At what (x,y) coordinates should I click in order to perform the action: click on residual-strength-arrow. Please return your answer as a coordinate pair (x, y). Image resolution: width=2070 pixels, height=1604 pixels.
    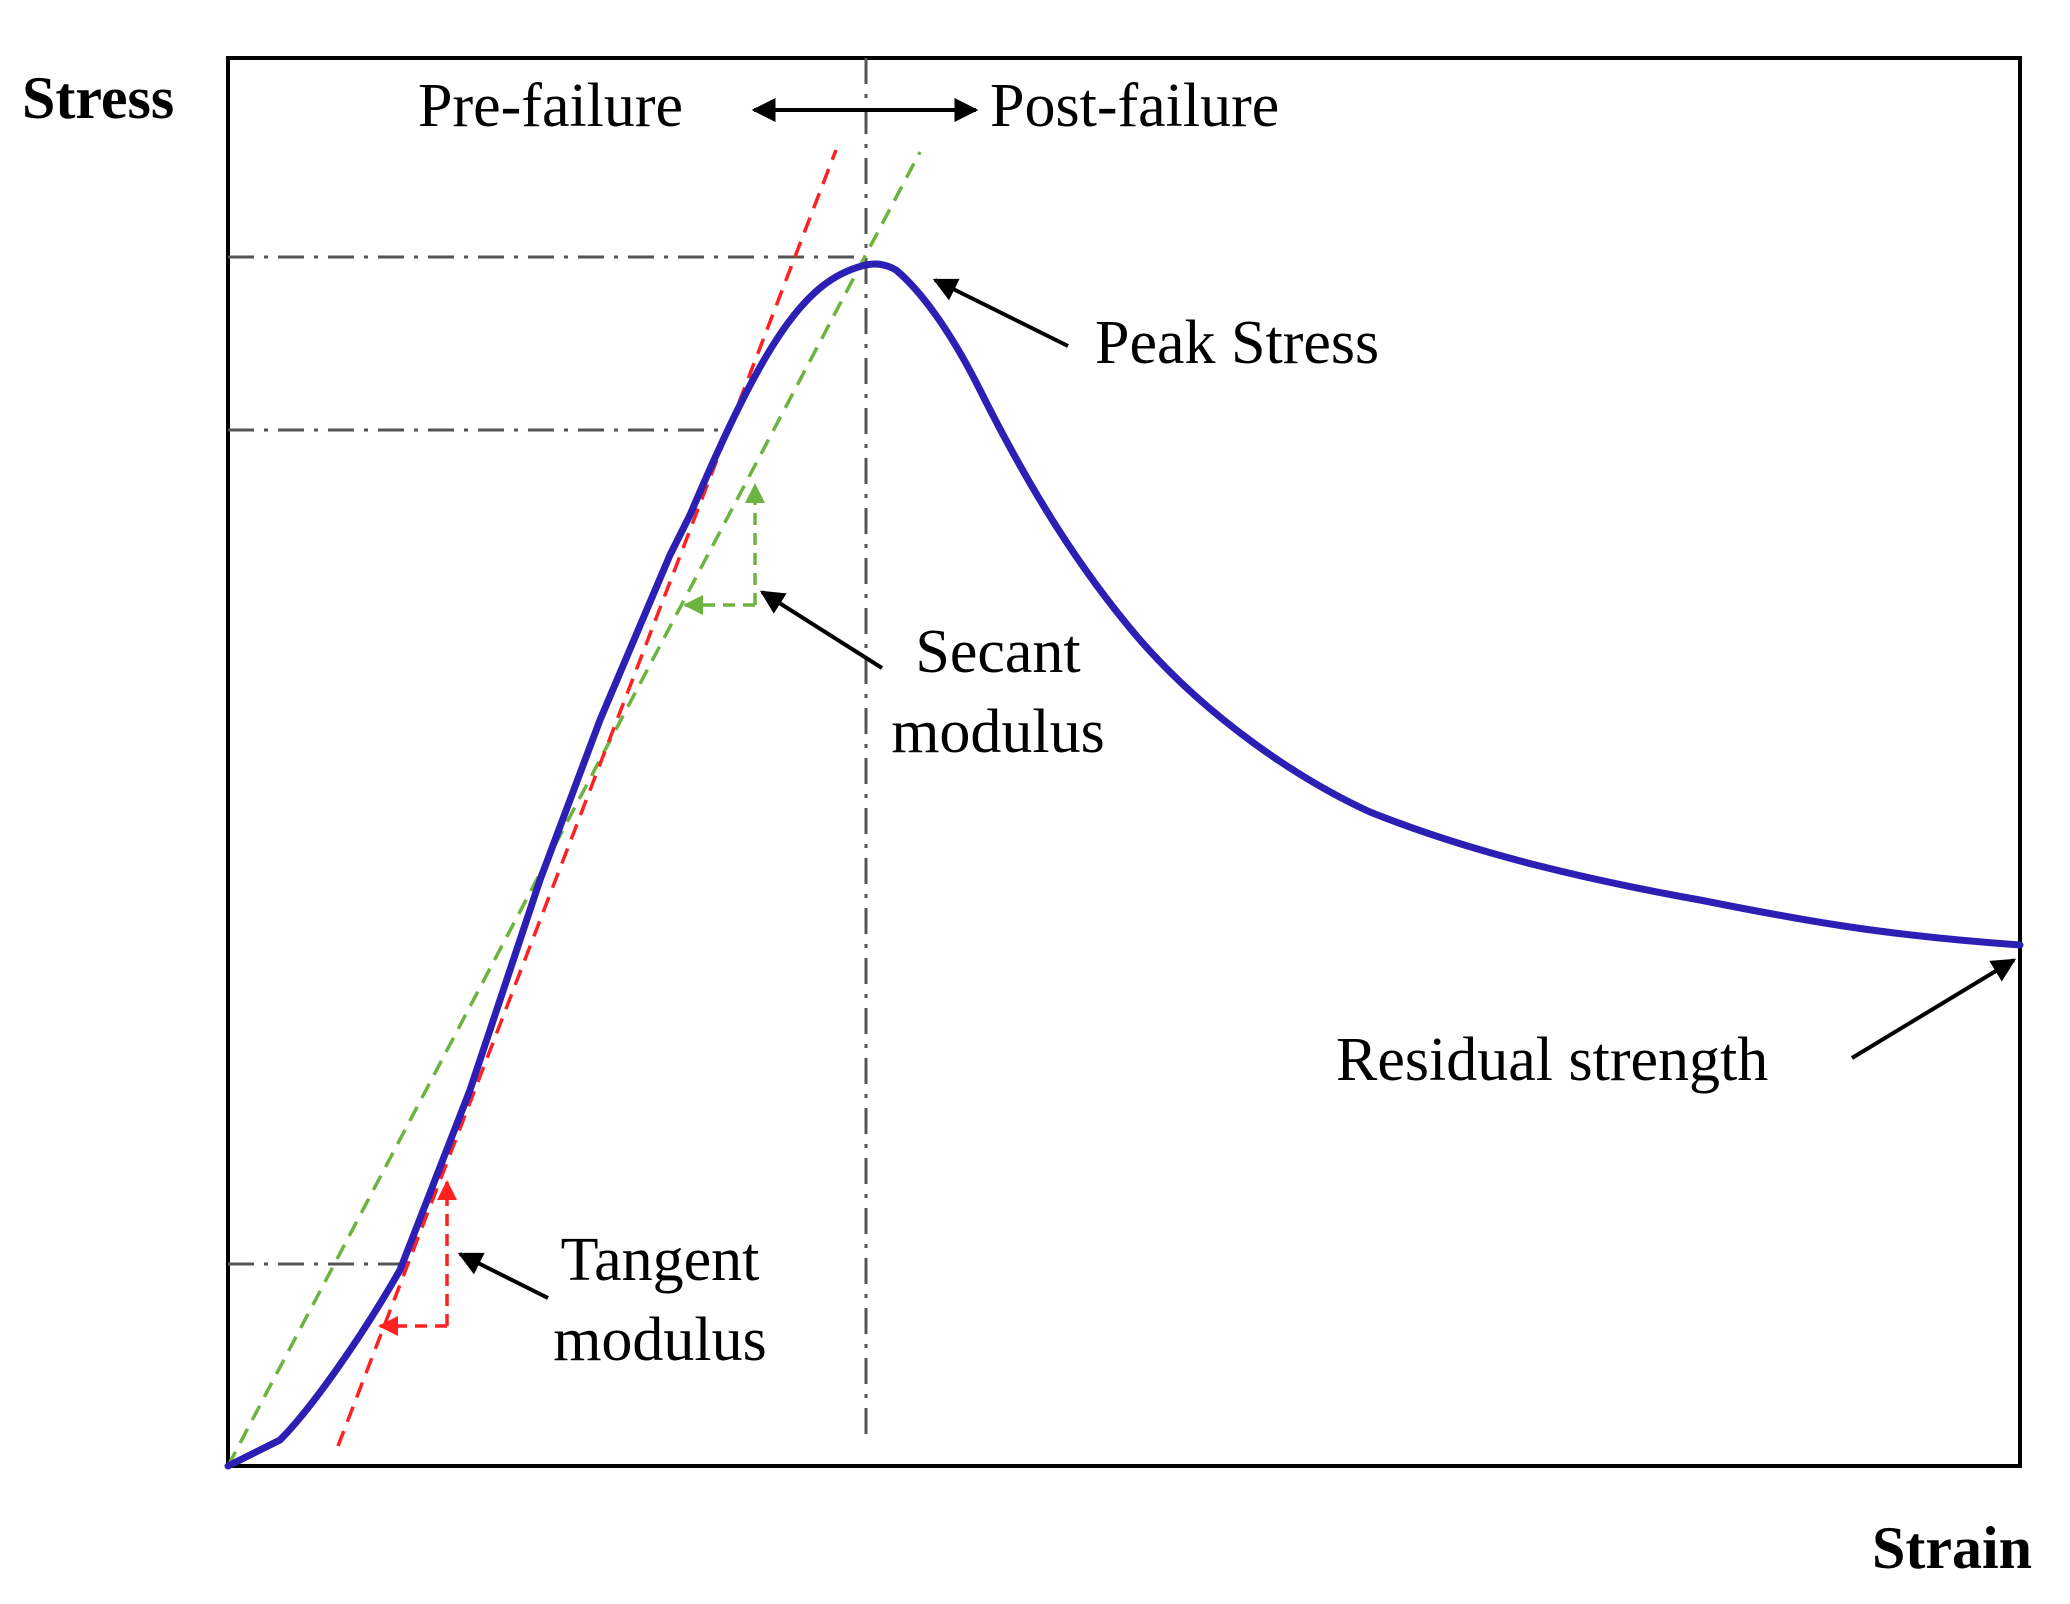
    Looking at the image, I should click on (1933, 1009).